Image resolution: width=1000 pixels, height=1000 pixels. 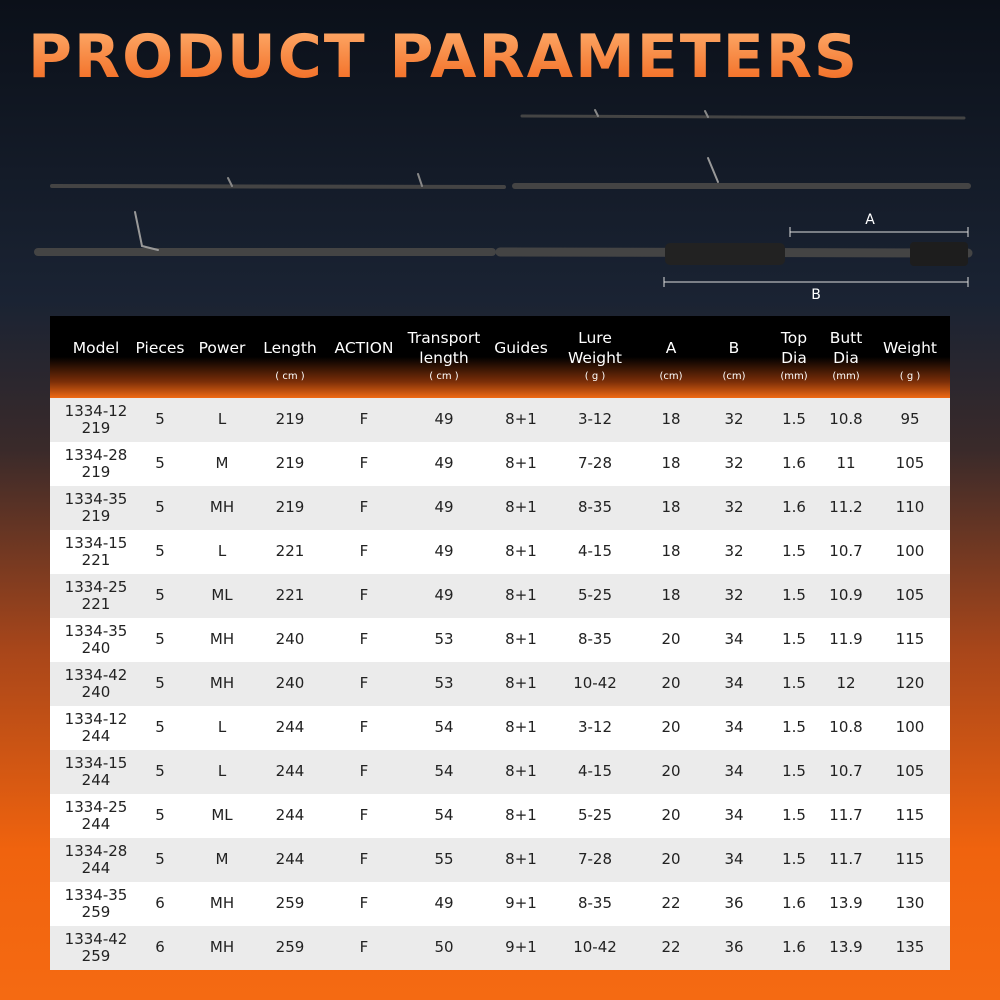 What do you see at coordinates (96, 411) in the screenshot?
I see `text-line: 1334-12` at bounding box center [96, 411].